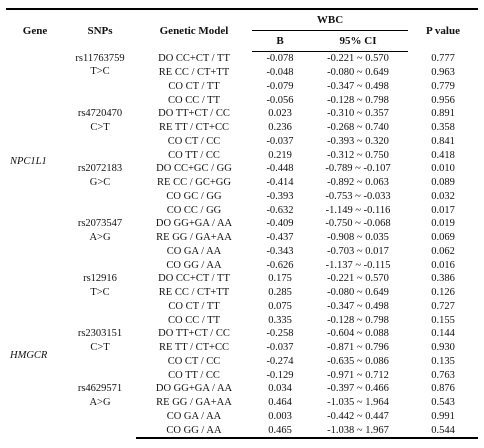  I want to click on b-cell: 0.003, so click(280, 416).